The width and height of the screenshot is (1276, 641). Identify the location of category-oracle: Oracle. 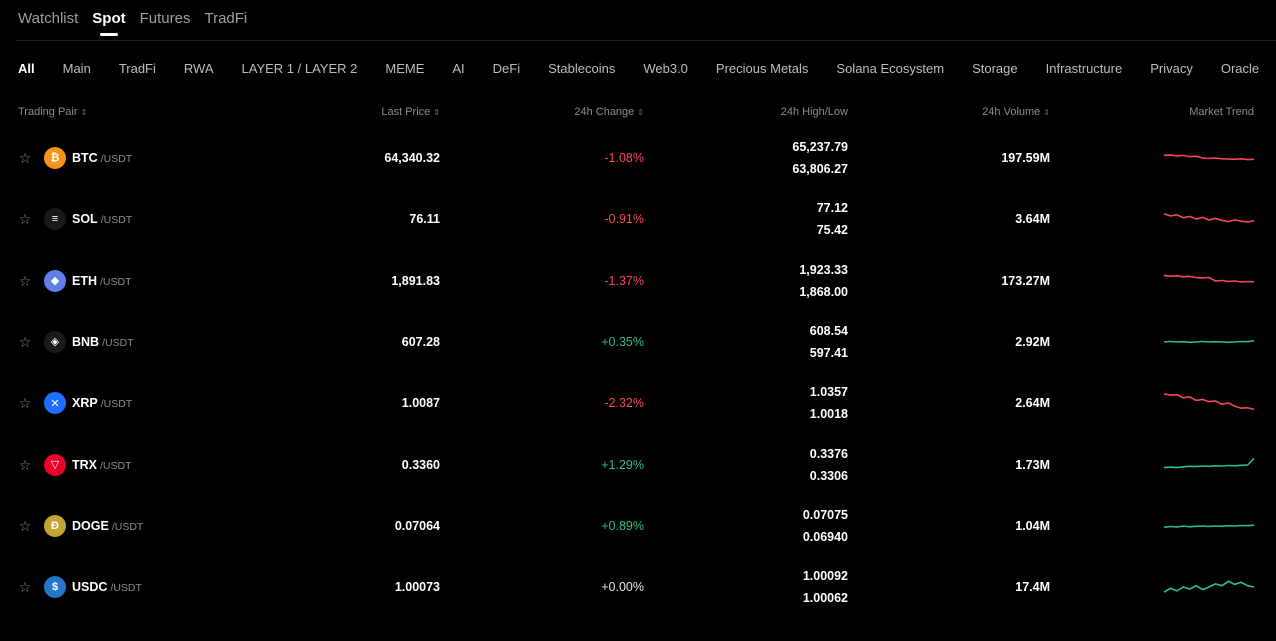
(1240, 68).